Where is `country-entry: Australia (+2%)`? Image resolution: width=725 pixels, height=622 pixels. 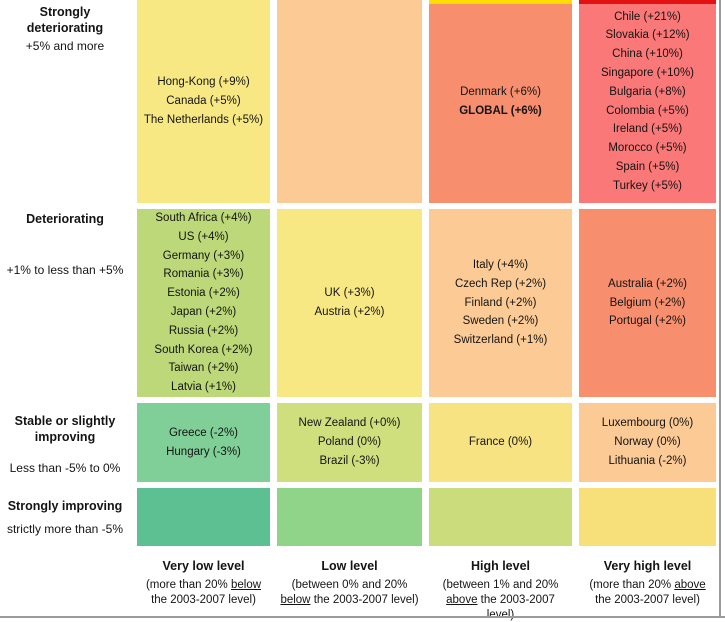 country-entry: Australia (+2%) is located at coordinates (647, 283).